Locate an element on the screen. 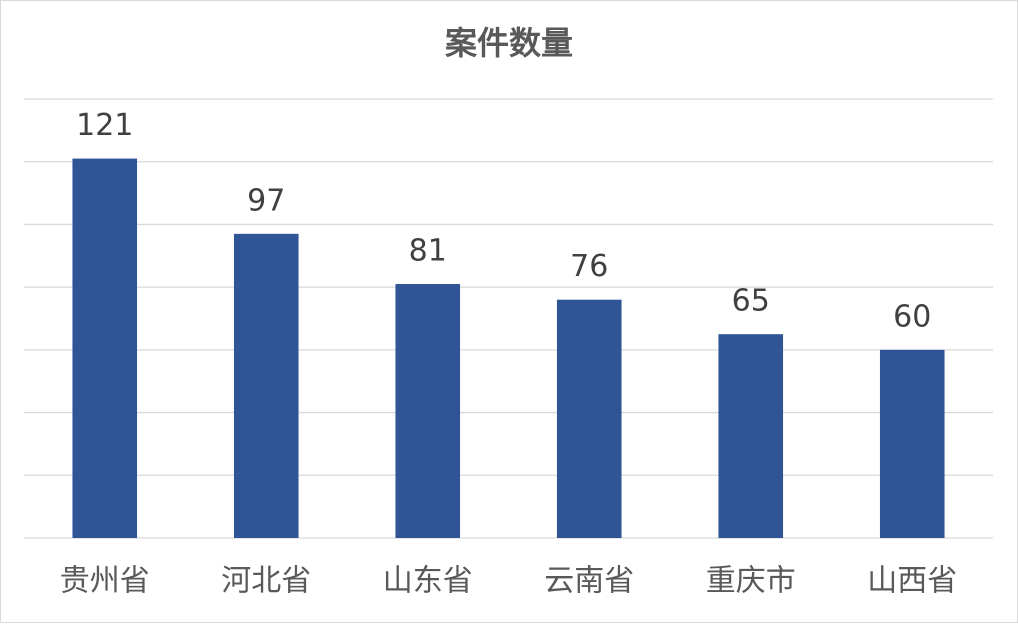  data-label: 97 is located at coordinates (266, 200).